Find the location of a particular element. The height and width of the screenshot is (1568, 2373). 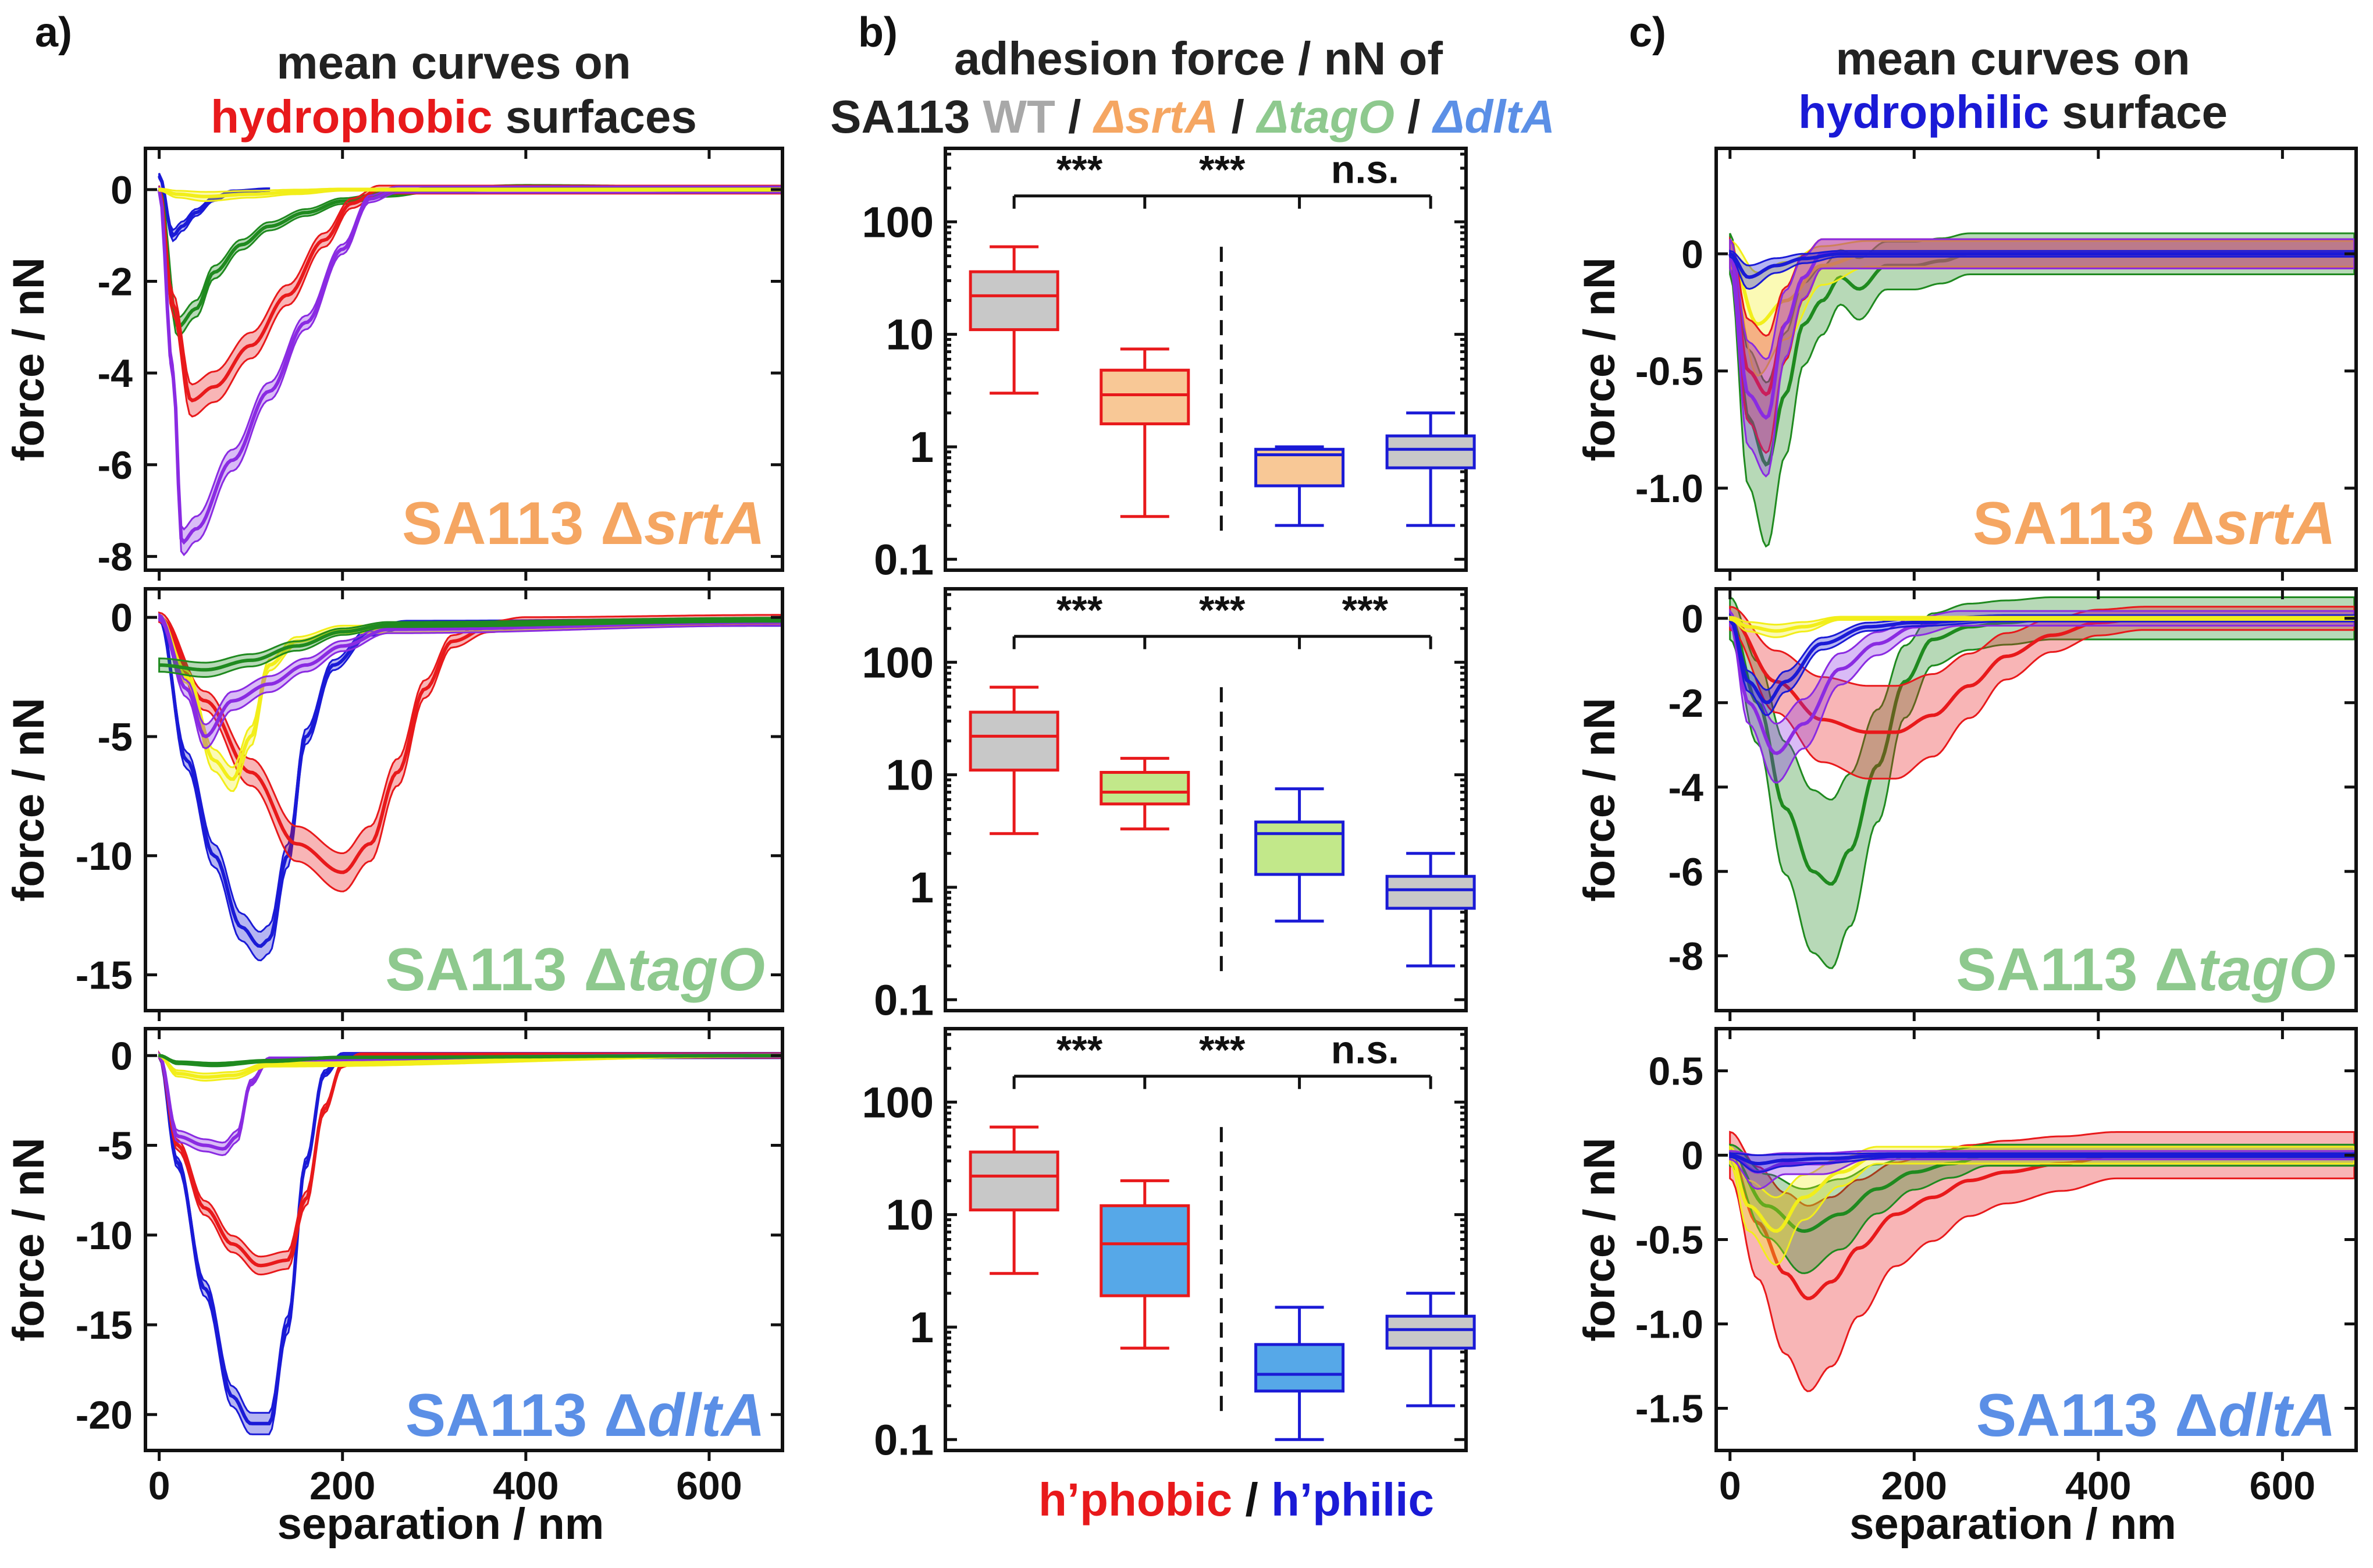

title-b-dltA: ΔdltA is located at coordinates (1493, 117).